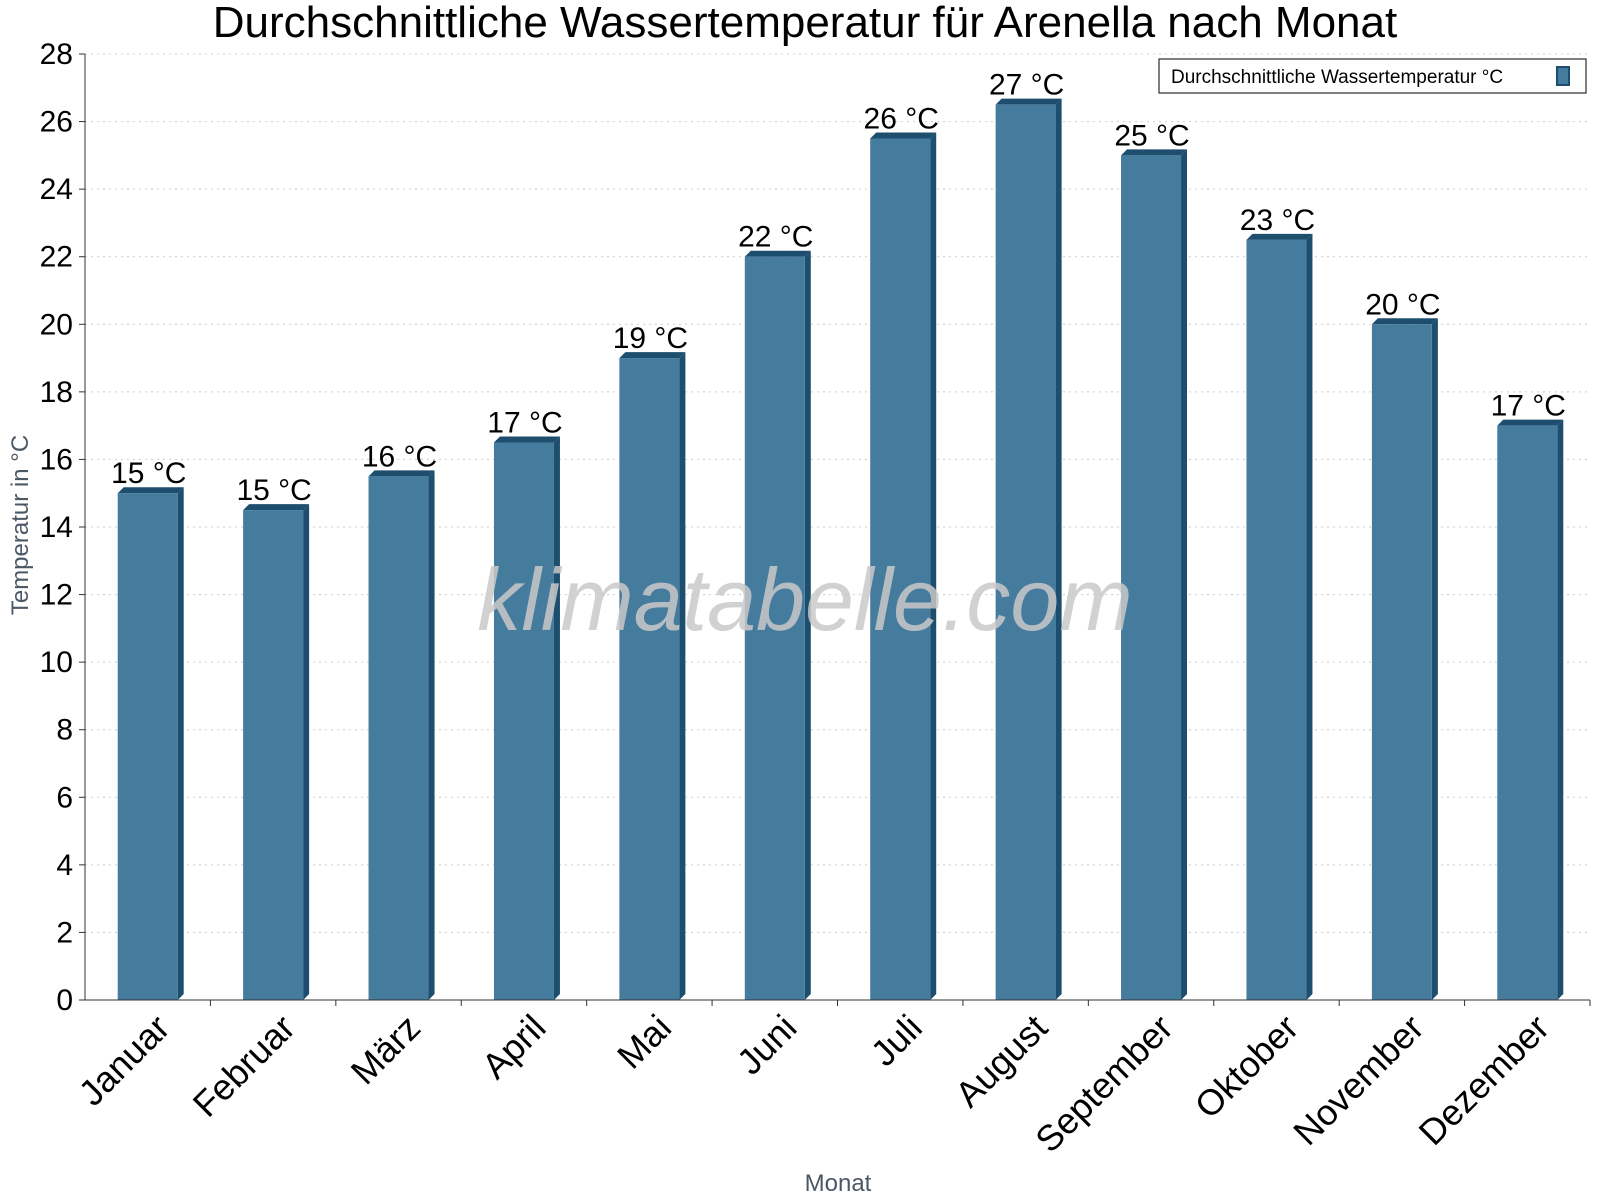 The height and width of the screenshot is (1200, 1600). Describe the element at coordinates (56, 54) in the screenshot. I see `y-tick-label: 28` at that location.